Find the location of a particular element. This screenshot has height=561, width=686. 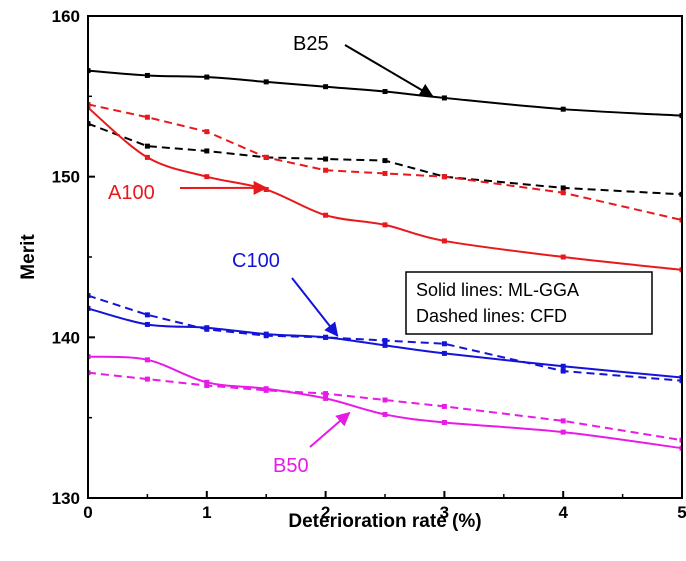

series-line-b50-solid is located at coordinates (385, 402).